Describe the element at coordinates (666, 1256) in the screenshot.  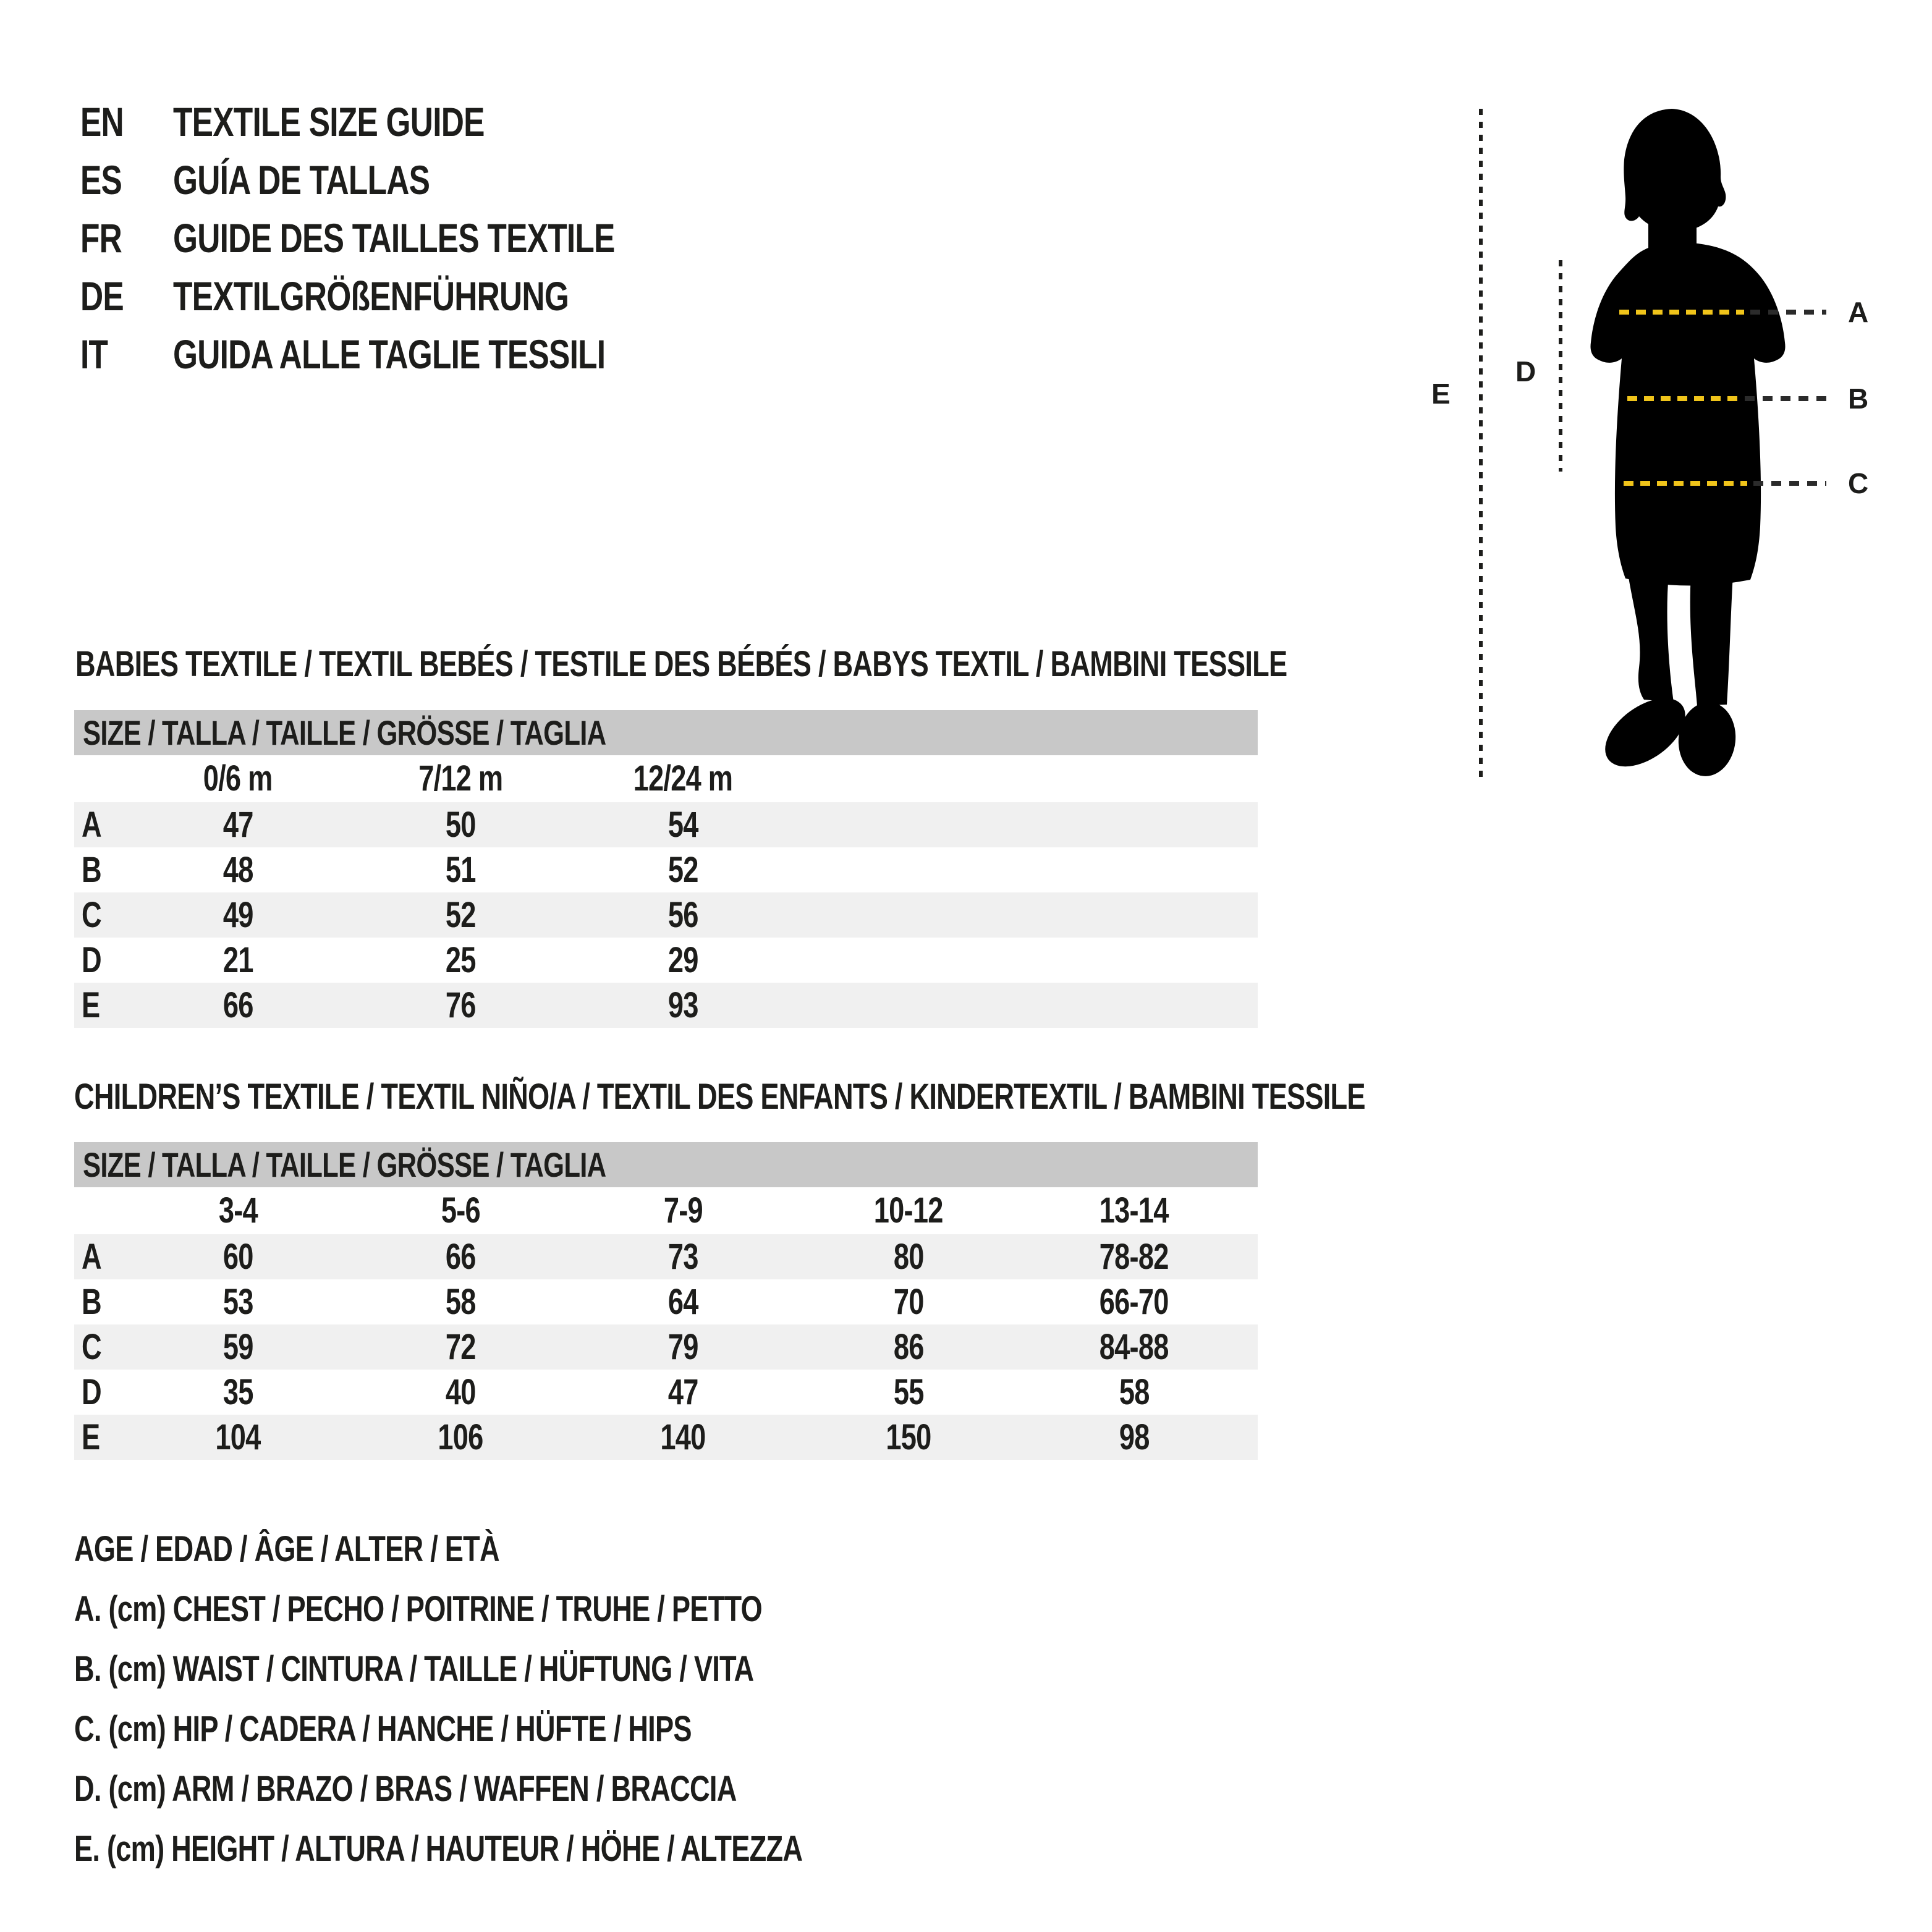
I see `children-row-a: A 60 66 73 80 78-82` at that location.